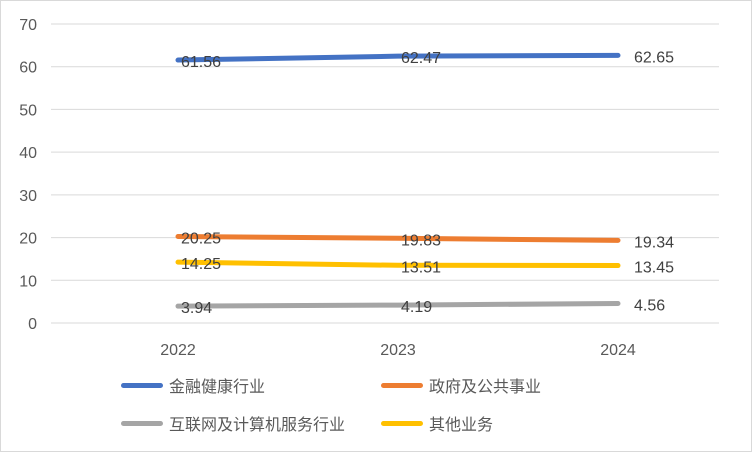  What do you see at coordinates (421, 267) in the screenshot?
I see `data-label: 13.51` at bounding box center [421, 267].